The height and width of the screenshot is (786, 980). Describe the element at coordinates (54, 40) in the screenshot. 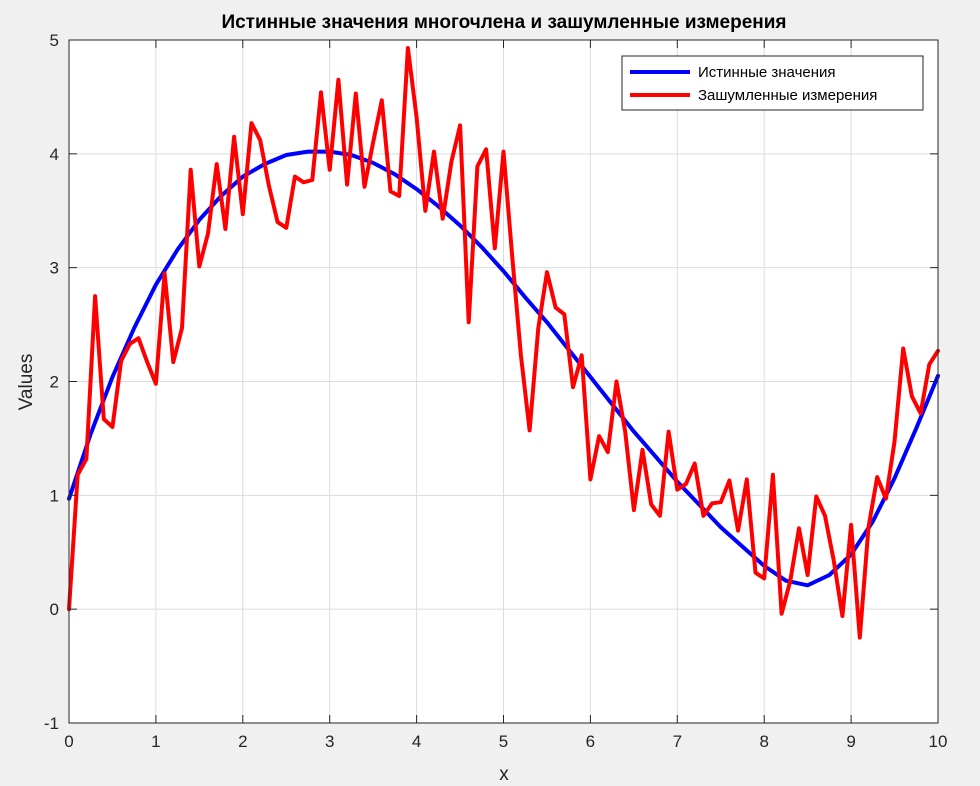

I see `y-tick-label: 5` at that location.